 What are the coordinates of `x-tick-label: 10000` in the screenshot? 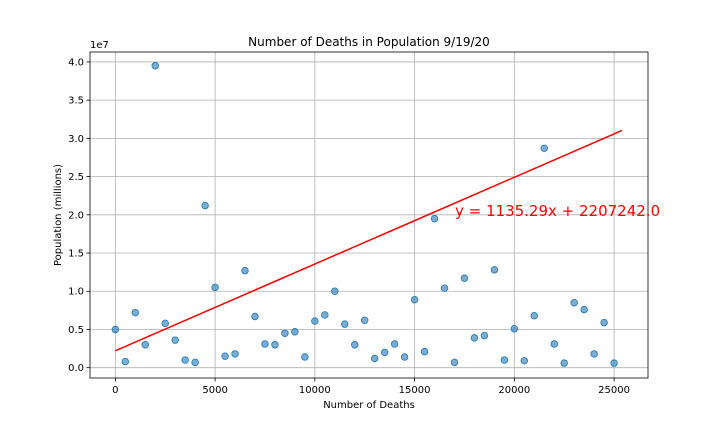 It's located at (315, 390).